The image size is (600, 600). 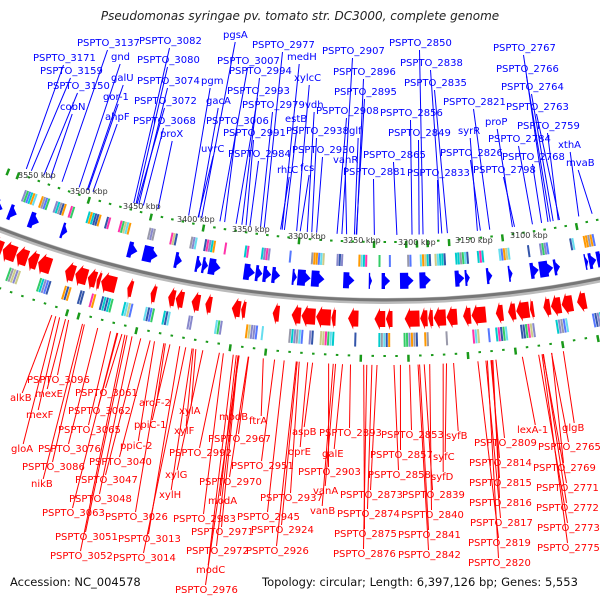 What do you see at coordinates (317, 131) in the screenshot?
I see `forward-gene-label: PSPTO_2938` at bounding box center [317, 131].